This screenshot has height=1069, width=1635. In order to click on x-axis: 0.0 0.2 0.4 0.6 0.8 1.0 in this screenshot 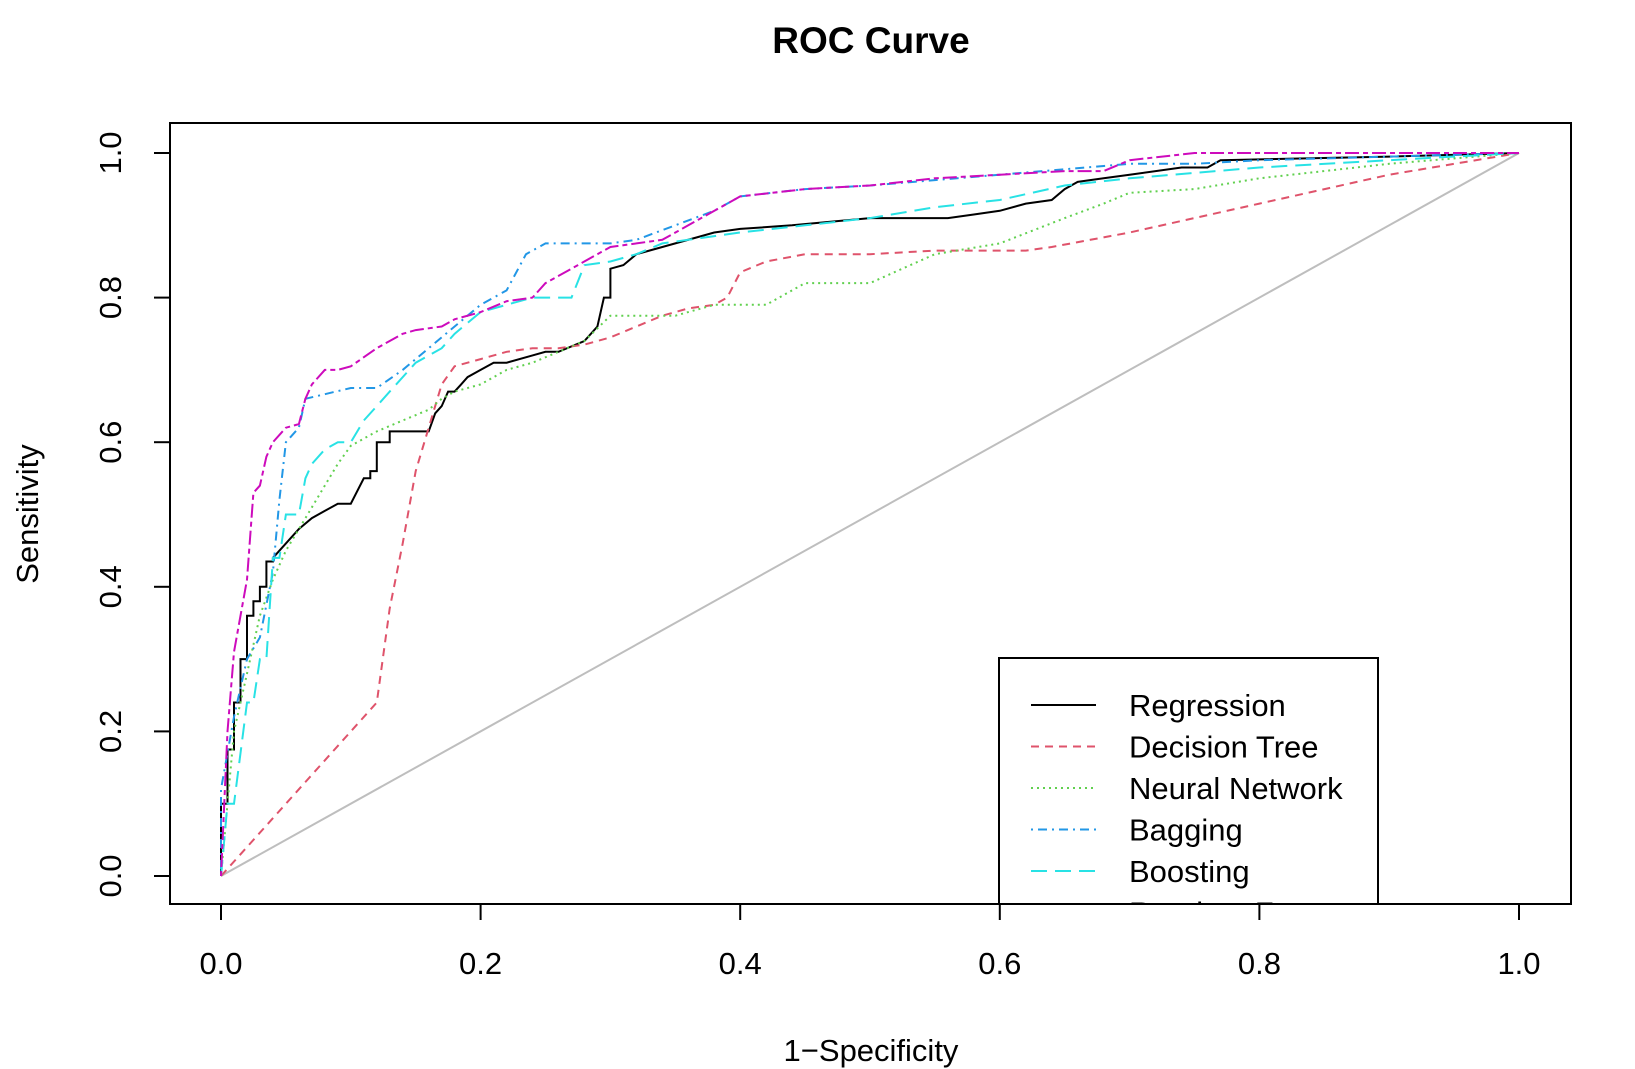, I will do `click(870, 942)`.